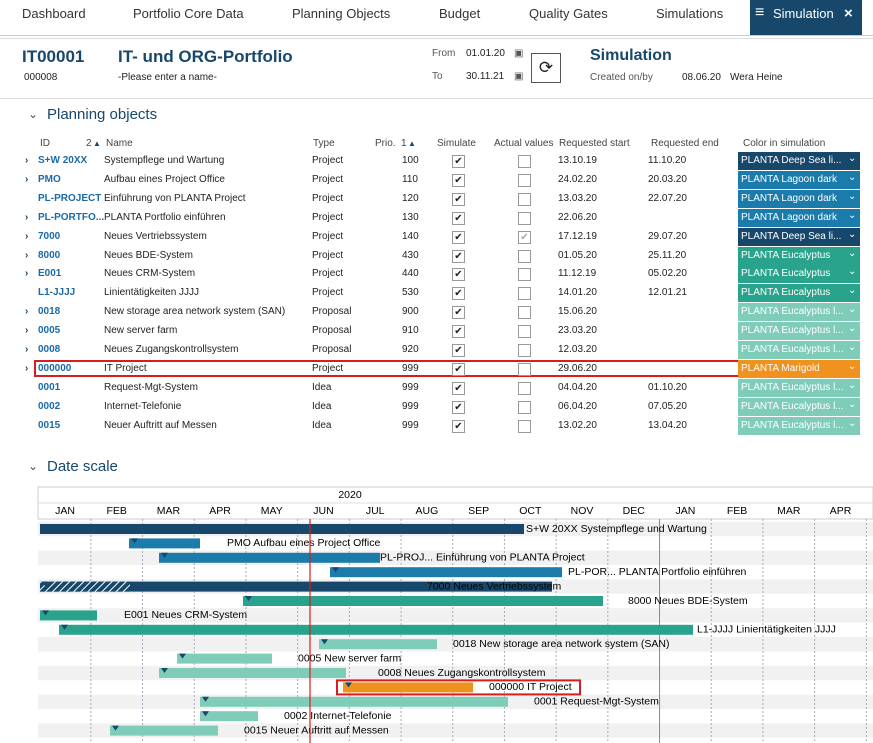  What do you see at coordinates (689, 14) in the screenshot?
I see `nav-tab: Simulations` at bounding box center [689, 14].